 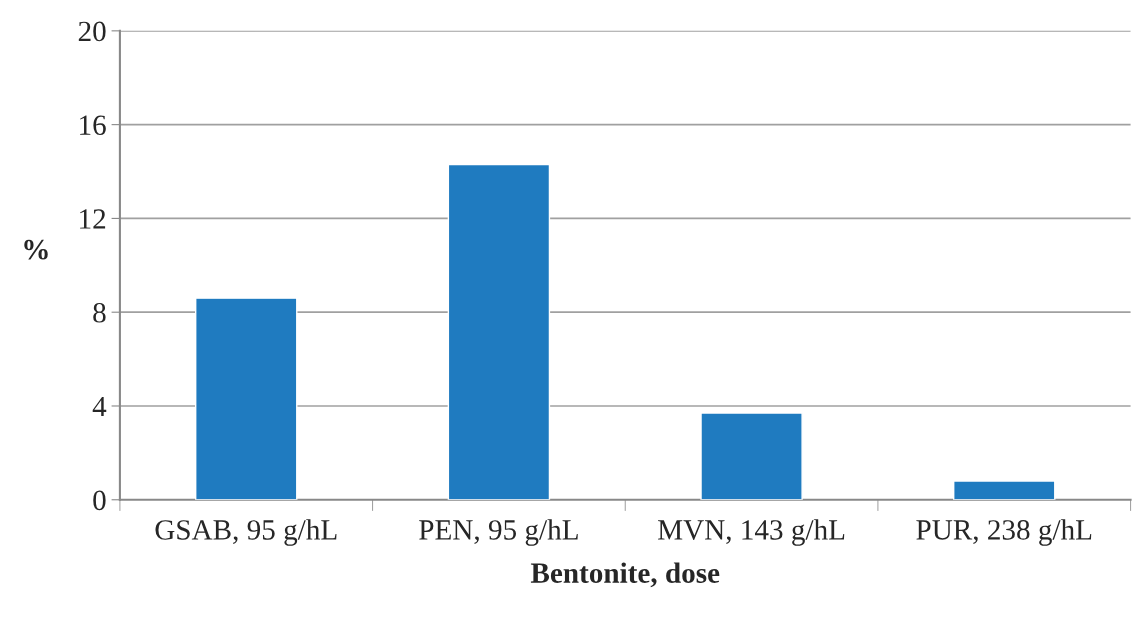 What do you see at coordinates (92, 31) in the screenshot?
I see `y-tick-label: 20` at bounding box center [92, 31].